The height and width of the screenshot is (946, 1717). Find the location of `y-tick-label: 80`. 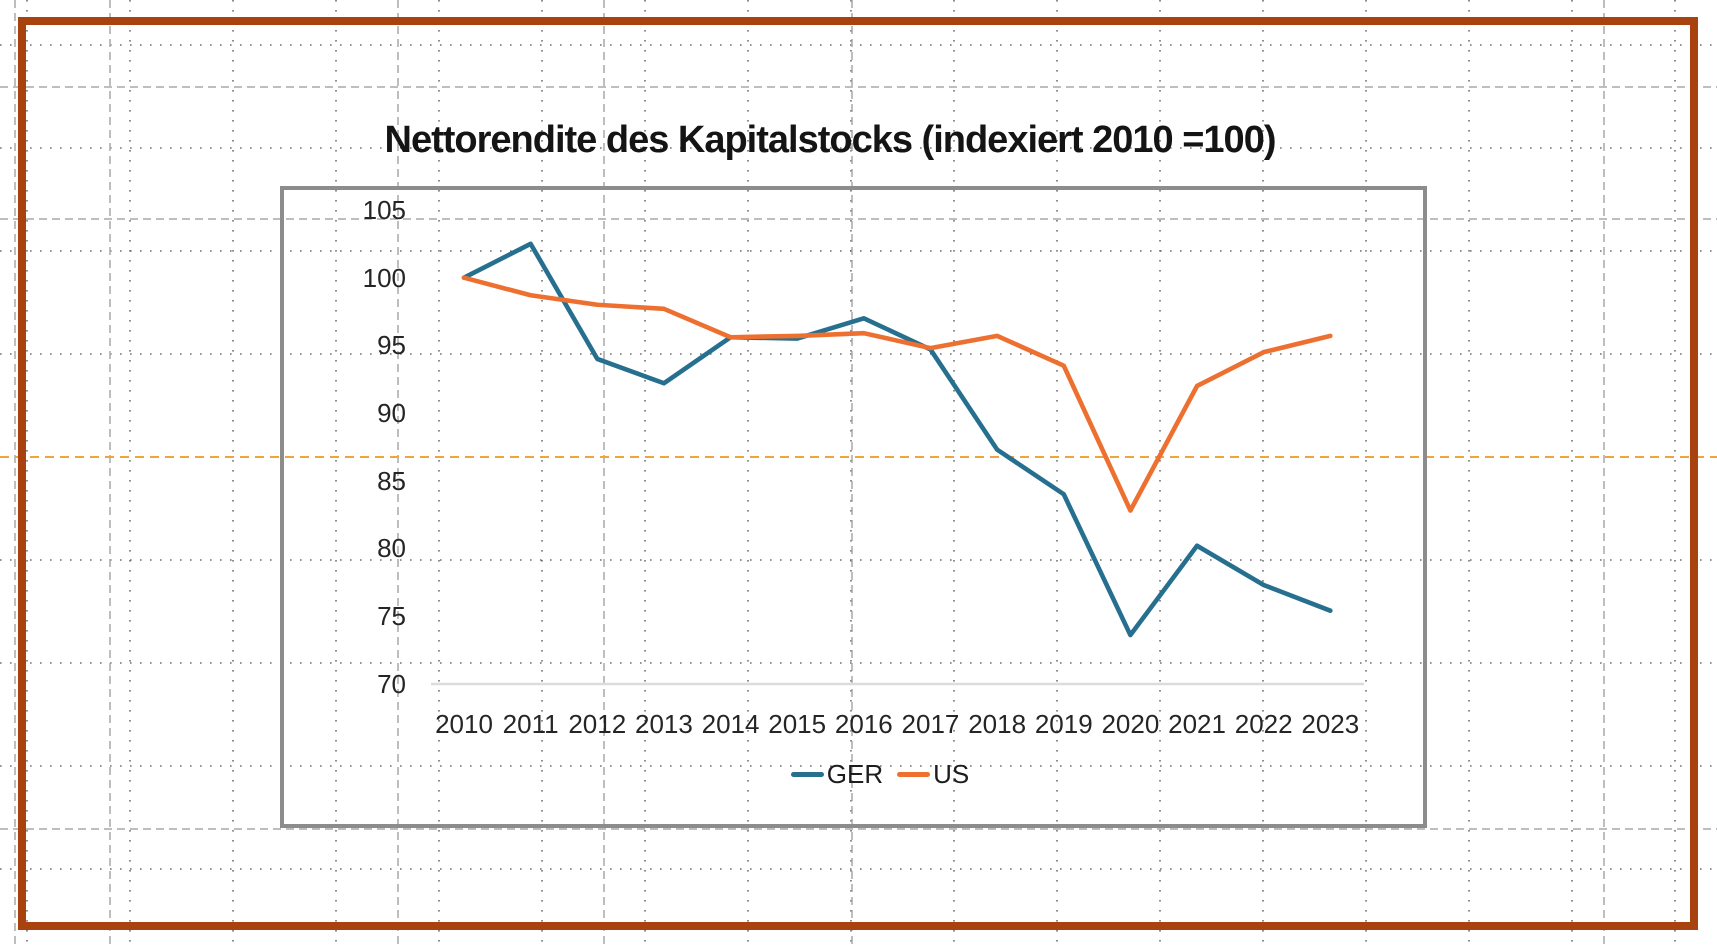

y-tick-label: 80 is located at coordinates (391, 548).